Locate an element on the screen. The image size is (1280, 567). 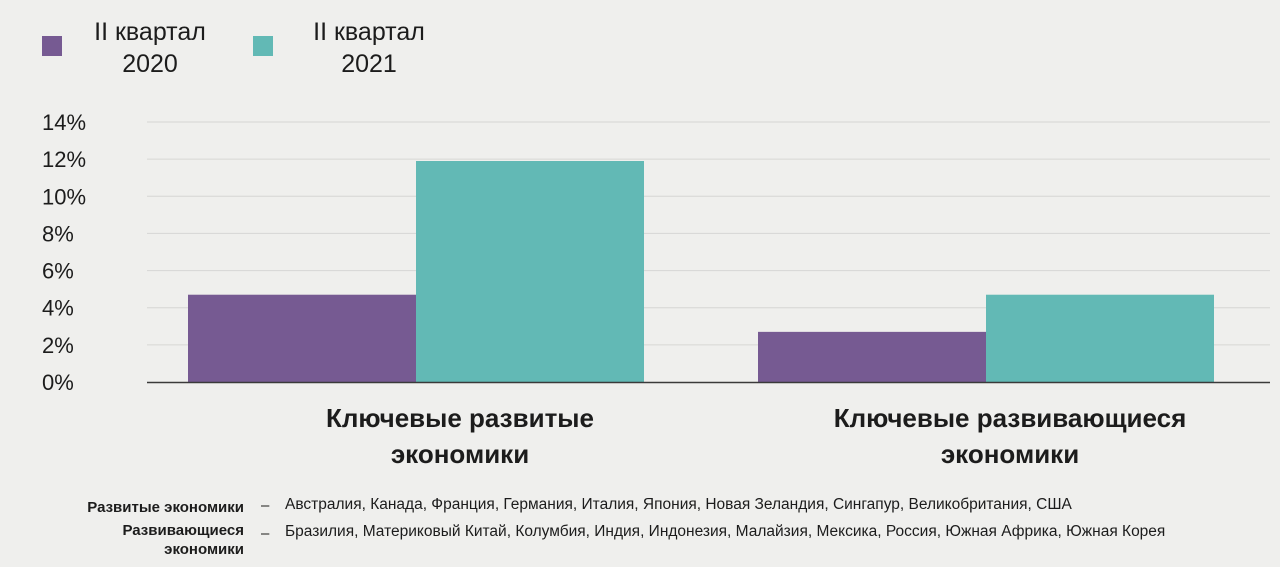
category-label-developed: Ключевые развитые экономики is located at coordinates (460, 436).